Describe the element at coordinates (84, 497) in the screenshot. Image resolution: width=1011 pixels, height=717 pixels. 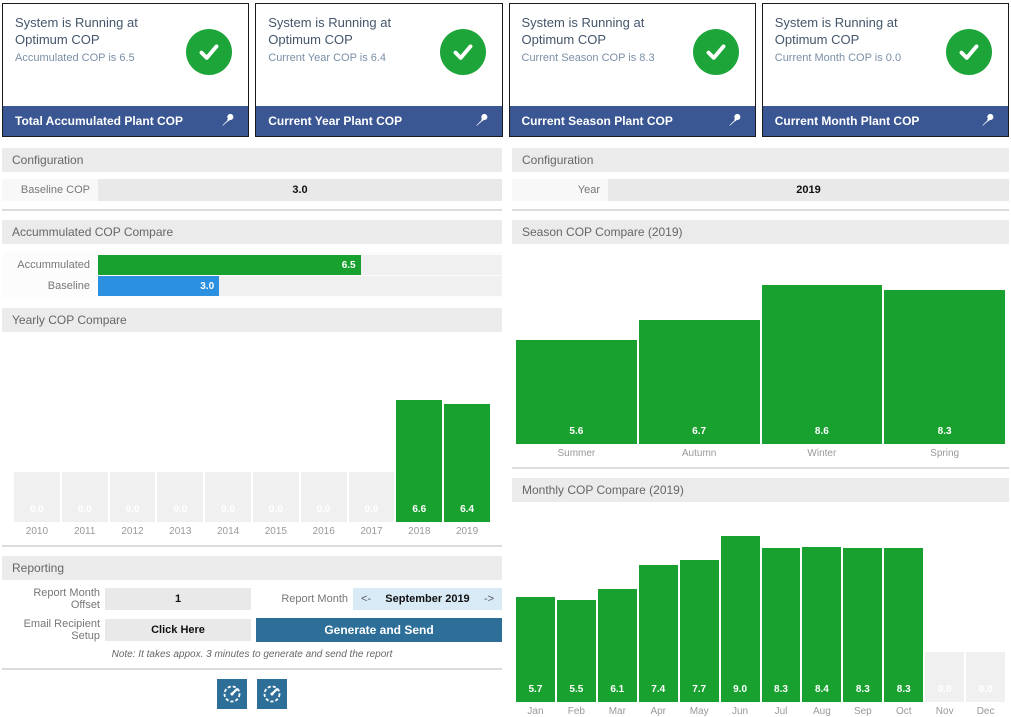
I see `bar-slot-2011: 0.0` at that location.